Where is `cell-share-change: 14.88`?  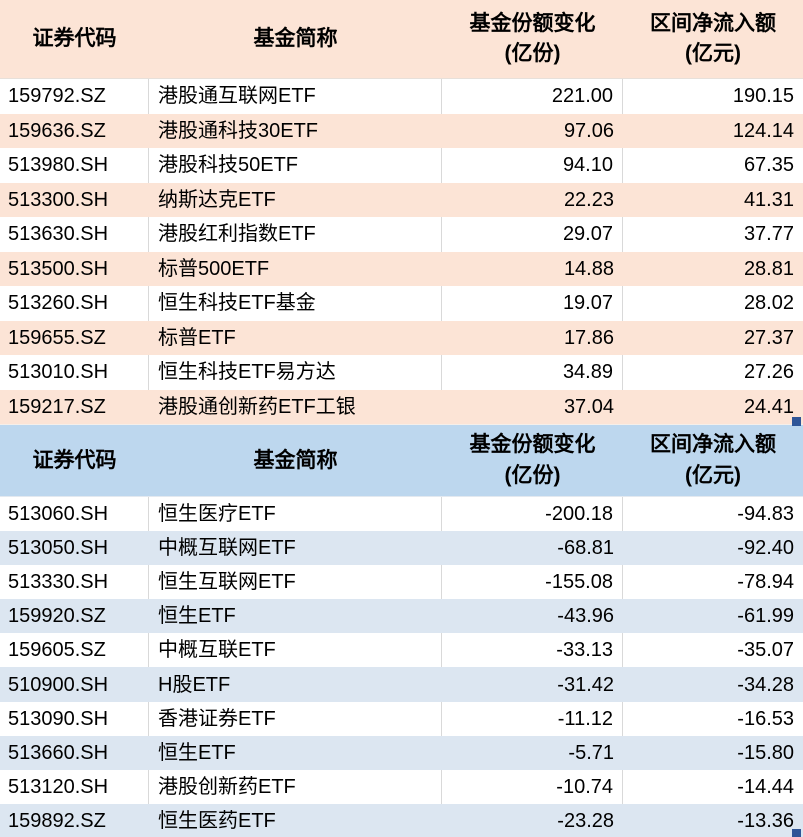
cell-share-change: 14.88 is located at coordinates (588, 268).